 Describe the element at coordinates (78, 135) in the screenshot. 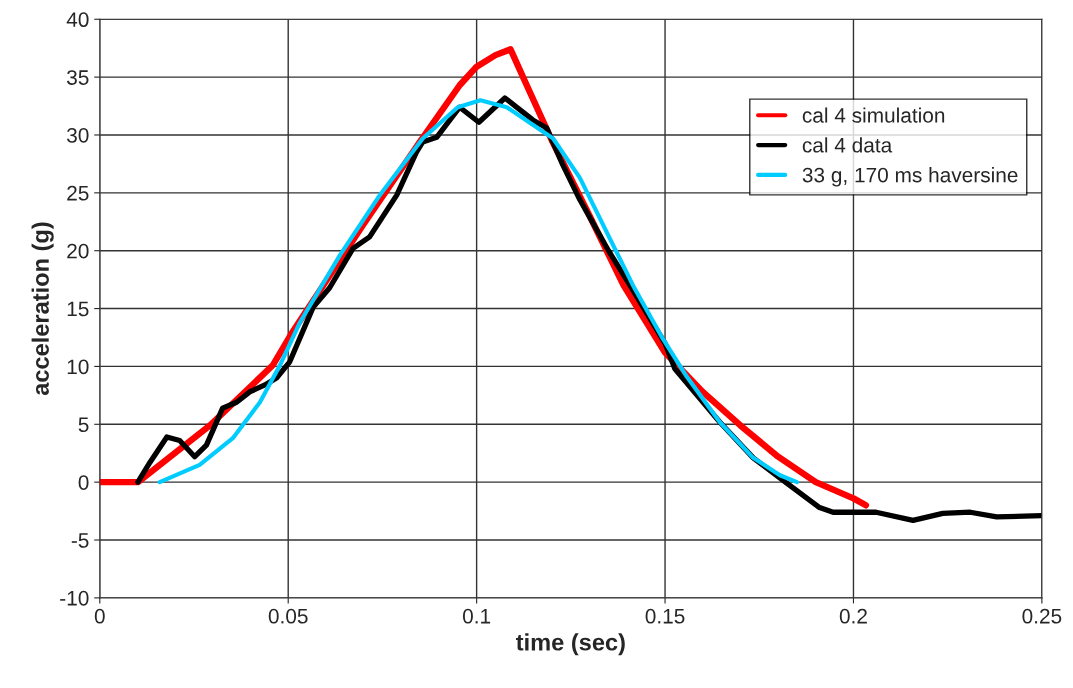

I see `y-tick-label: 30` at that location.